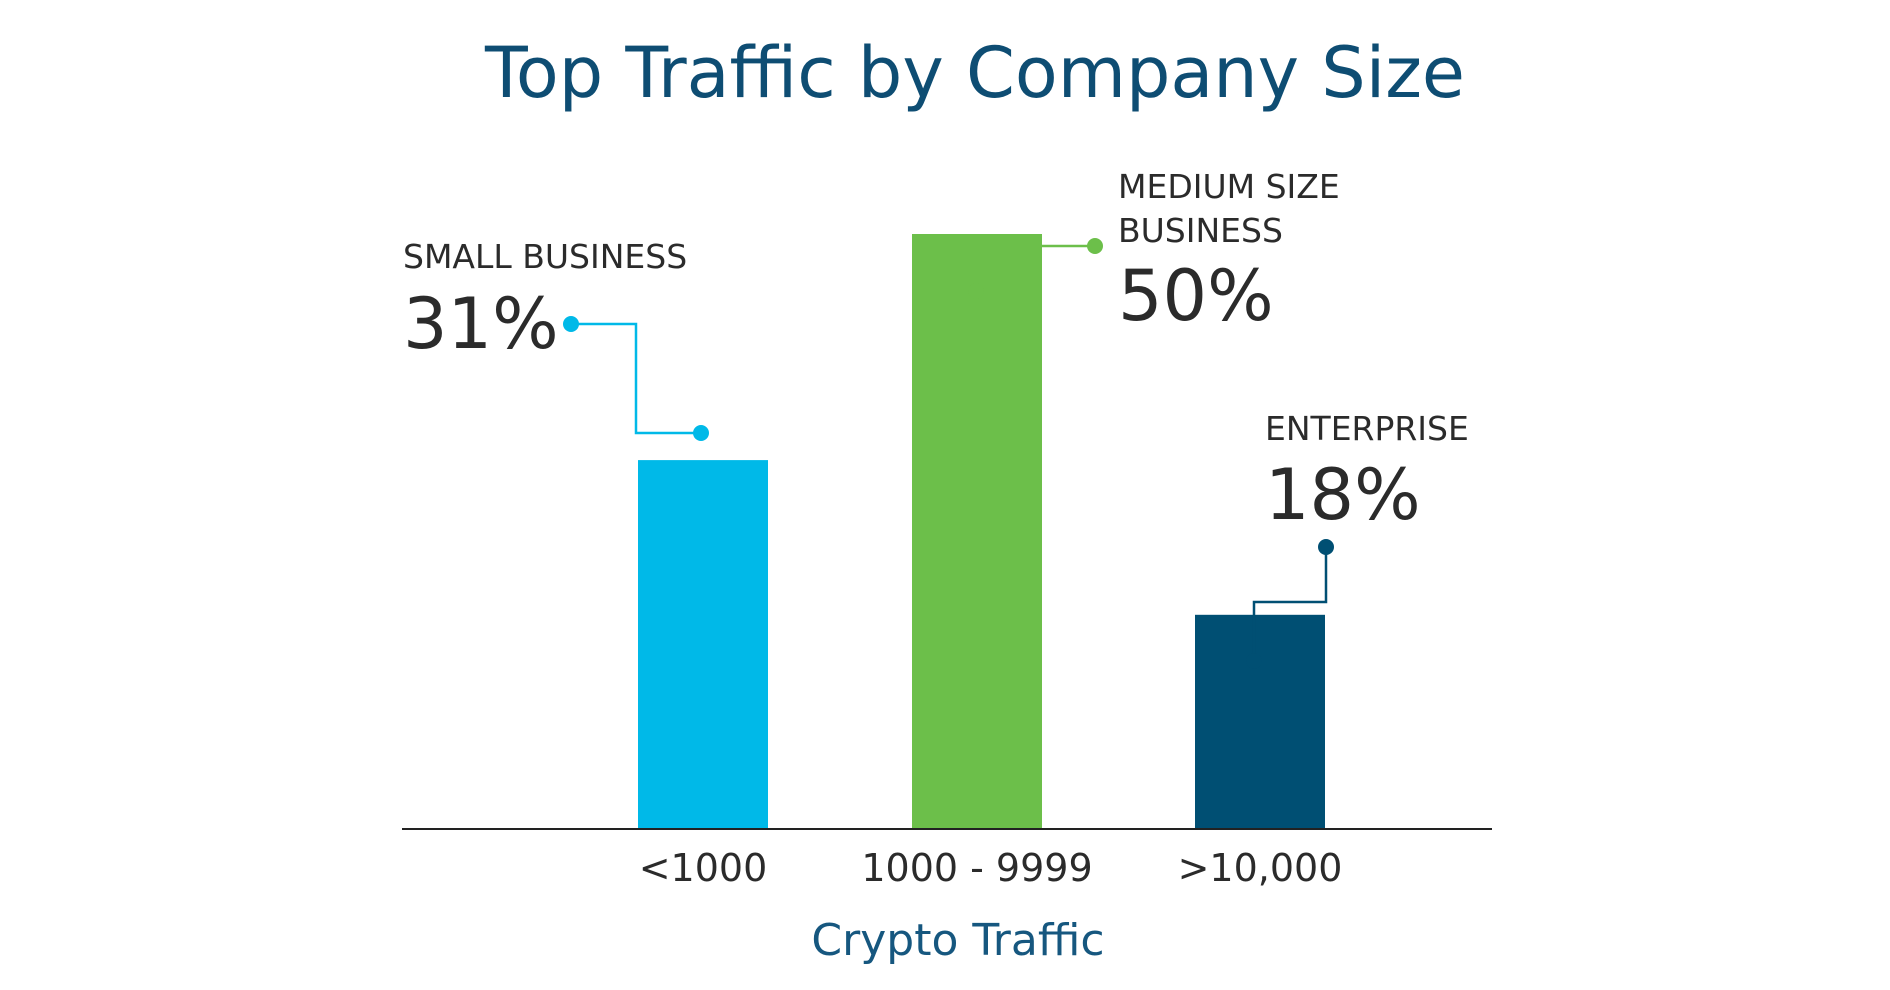  Describe the element at coordinates (1343, 495) in the screenshot. I see `callout-value-label-2: 18%` at that location.